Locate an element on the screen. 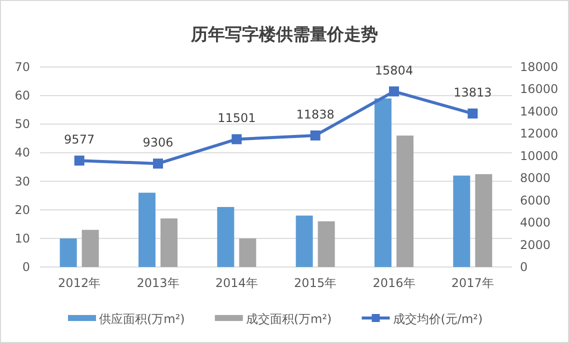 Image resolution: width=569 pixels, height=343 pixels. y2-tick-label: 16000 is located at coordinates (539, 89).